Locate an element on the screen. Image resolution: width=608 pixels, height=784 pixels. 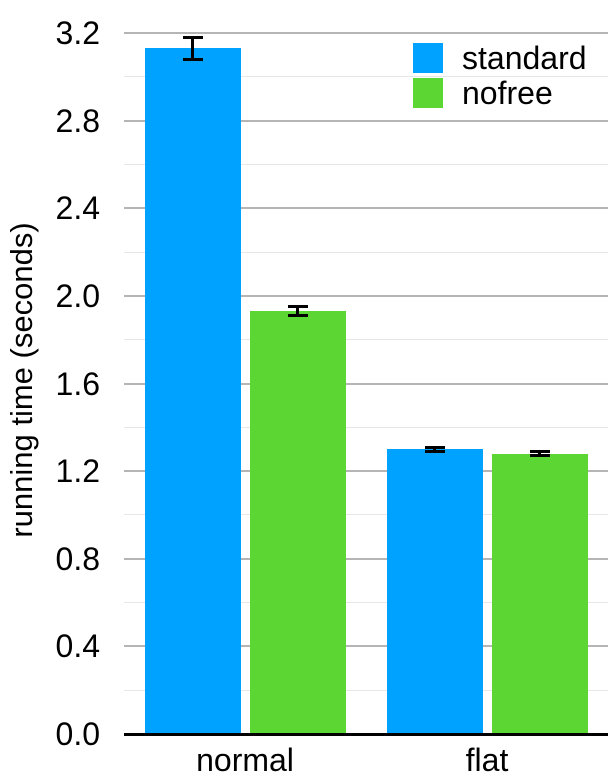
legend-item-standard: standard is located at coordinates (500, 58).